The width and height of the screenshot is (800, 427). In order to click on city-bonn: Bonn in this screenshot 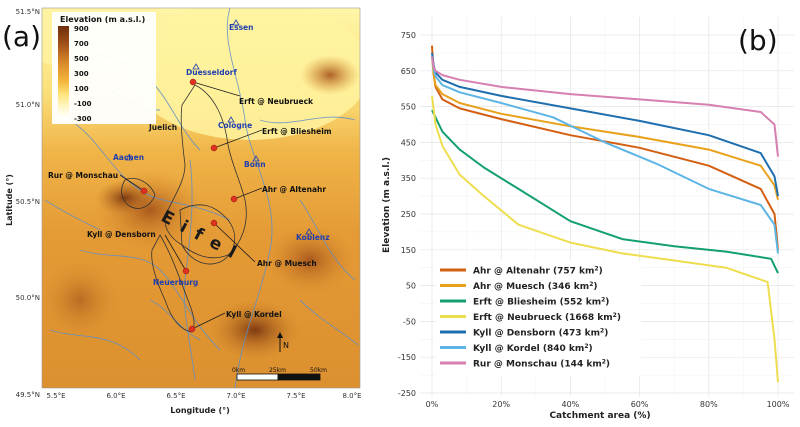, I will do `click(255, 164)`.